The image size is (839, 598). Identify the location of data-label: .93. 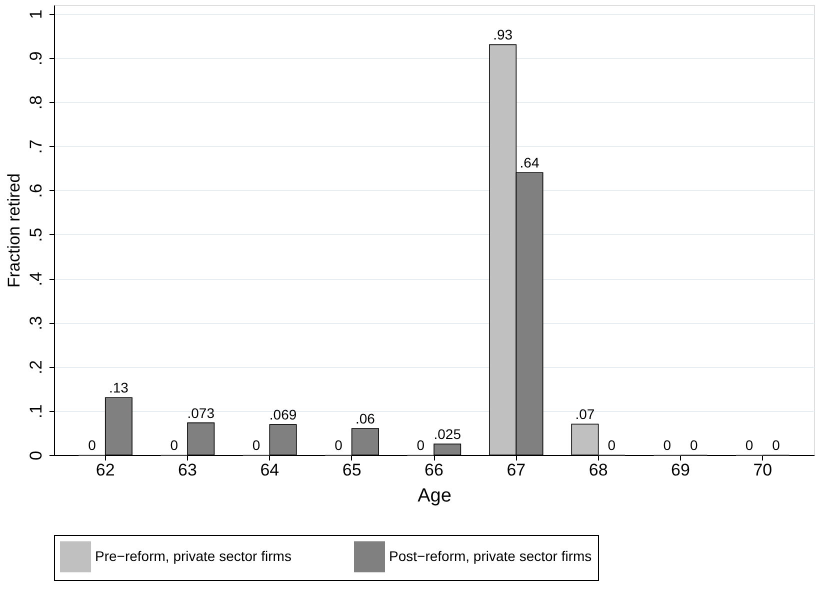
(503, 34).